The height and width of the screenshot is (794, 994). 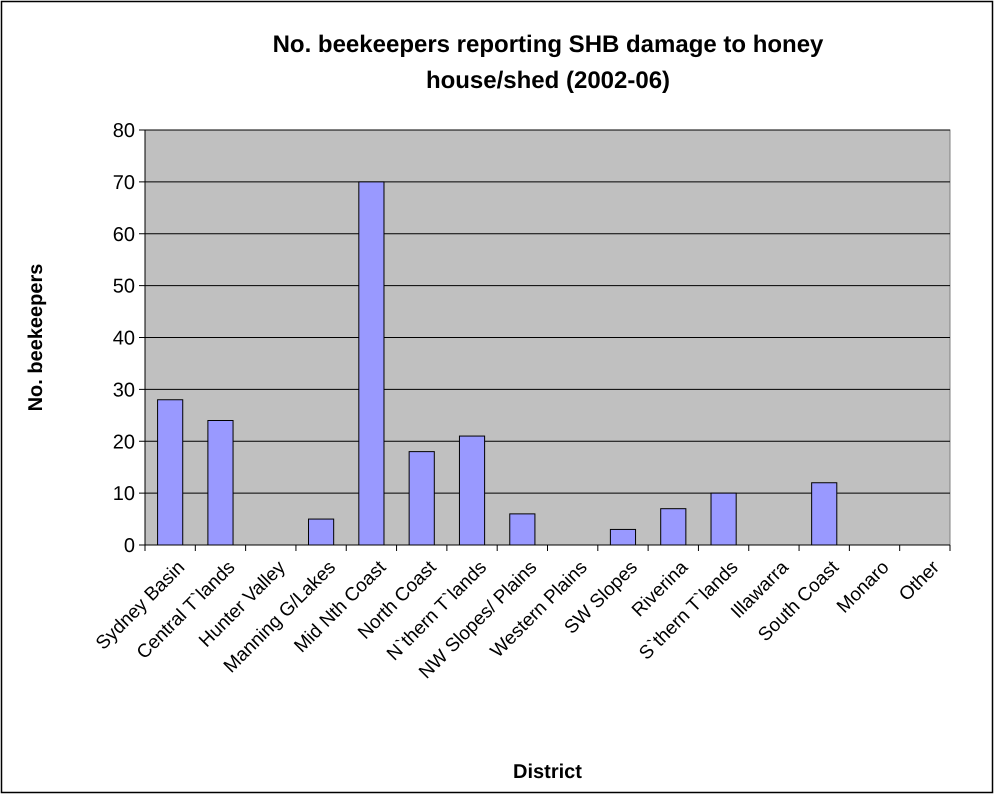 What do you see at coordinates (548, 62) in the screenshot?
I see `chart-title: No. beekeepers reporting SHB damage to honey house/shed (2002-06)` at bounding box center [548, 62].